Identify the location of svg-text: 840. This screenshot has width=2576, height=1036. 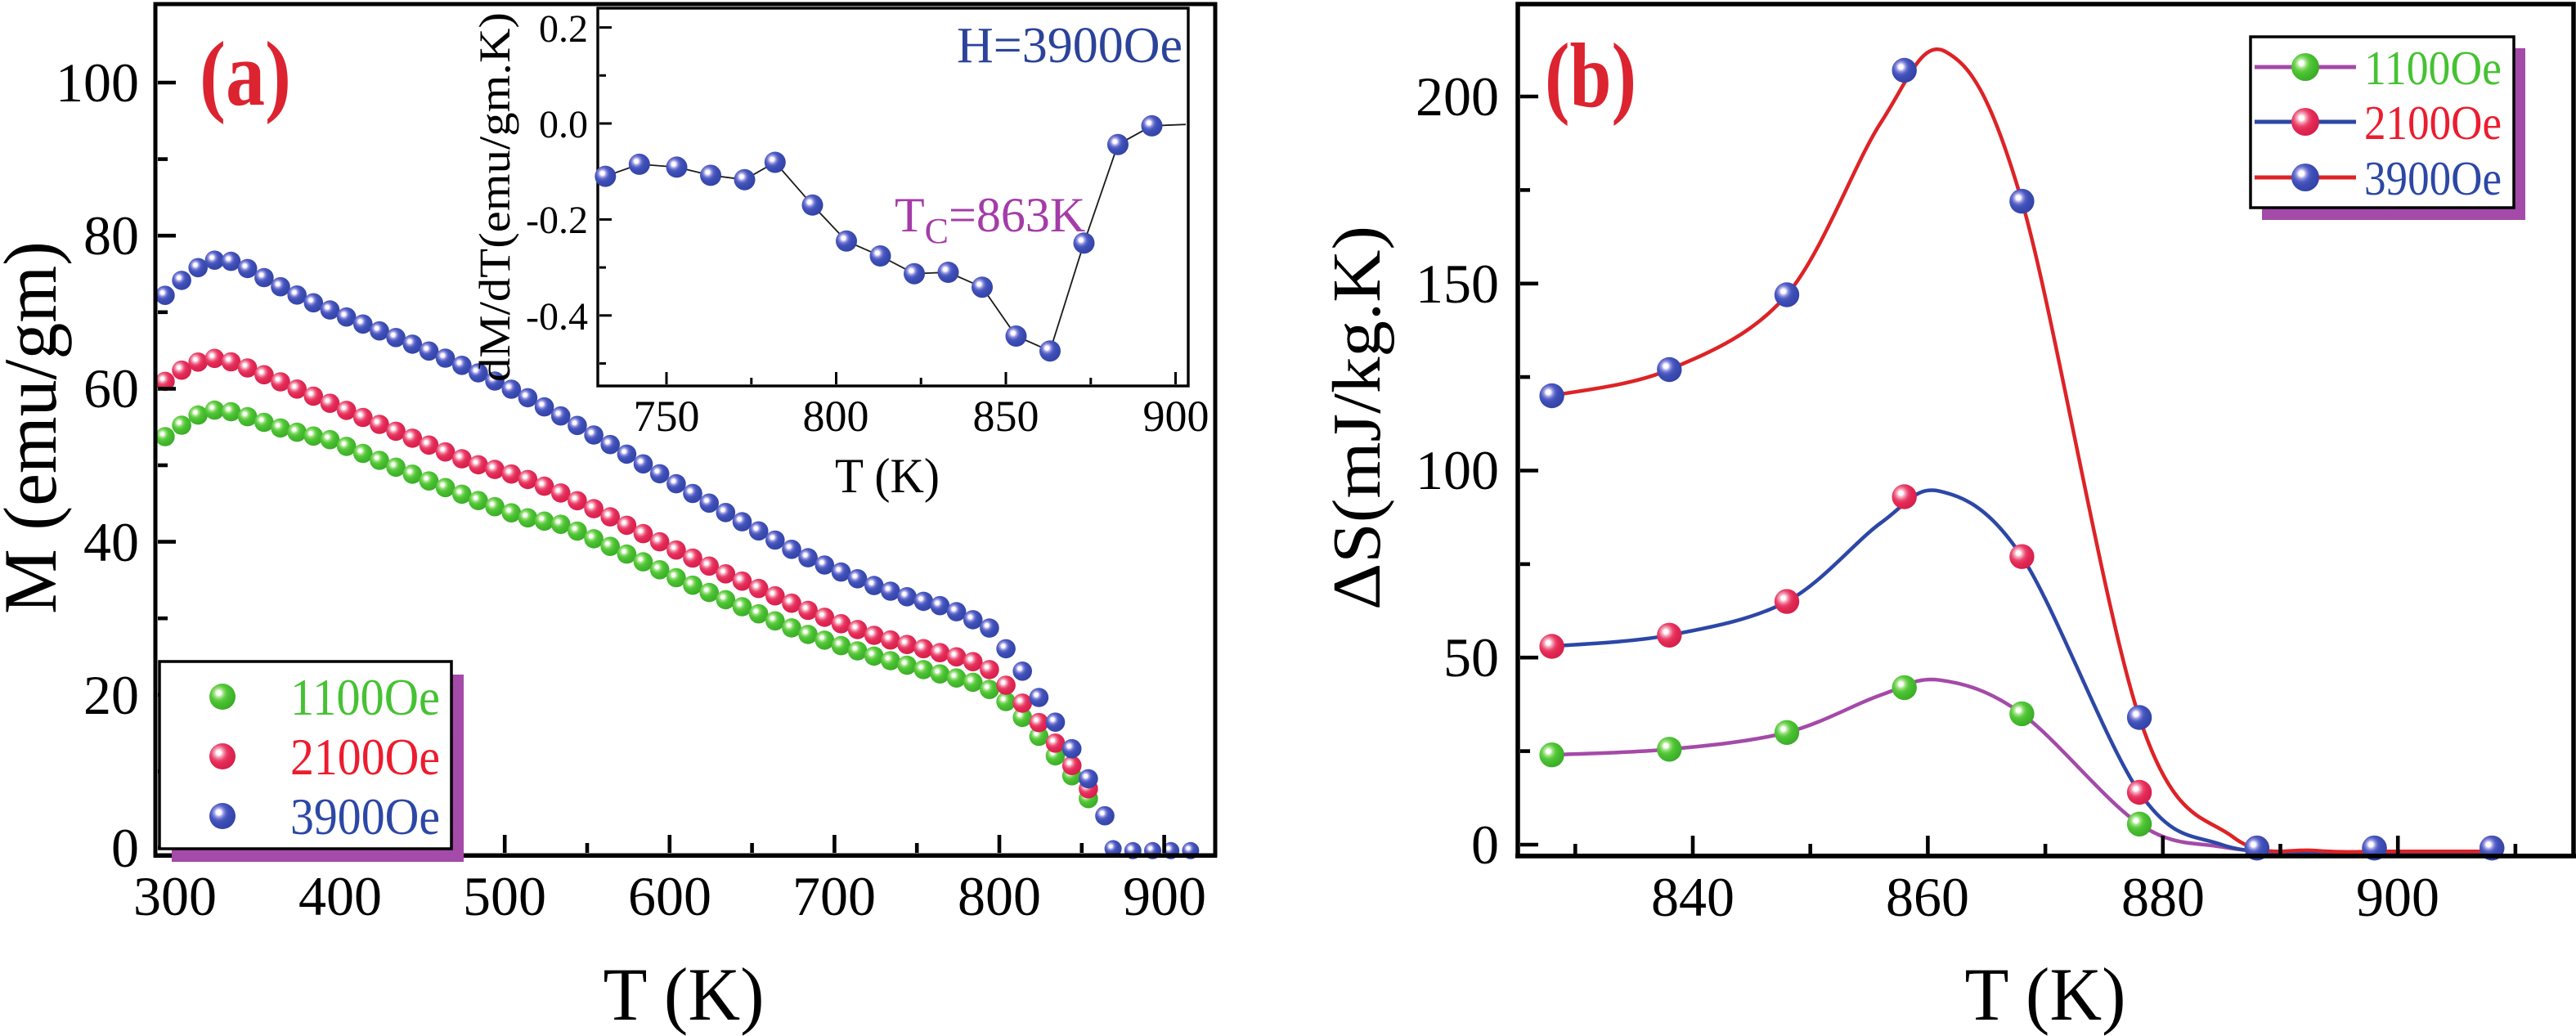
(1693, 897).